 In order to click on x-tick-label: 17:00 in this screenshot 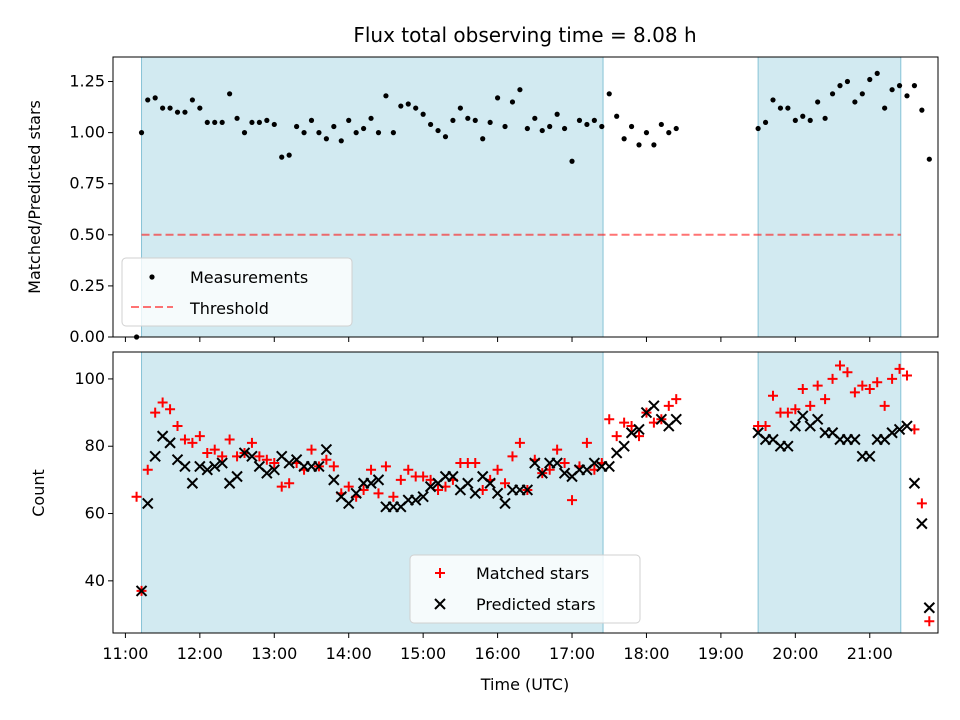, I will do `click(572, 653)`.